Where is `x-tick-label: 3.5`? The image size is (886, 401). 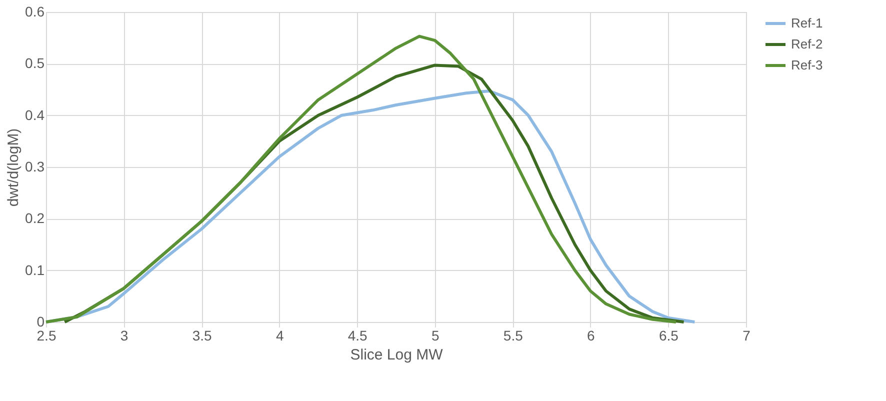
x-tick-label: 3.5 is located at coordinates (202, 336).